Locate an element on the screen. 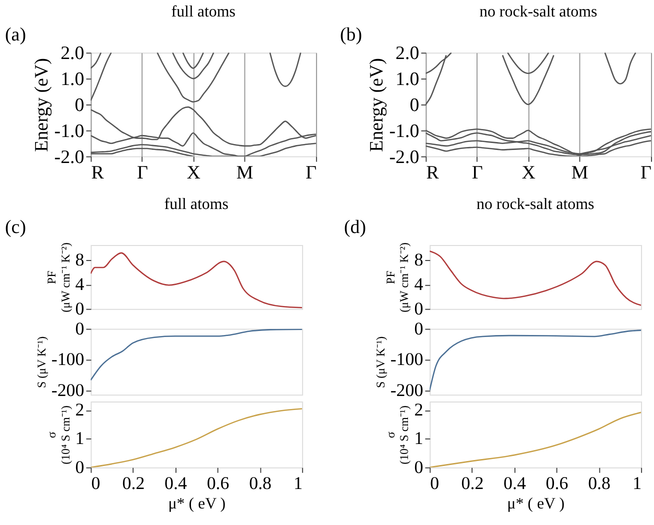 The height and width of the screenshot is (525, 654). text: (b) is located at coordinates (351, 35).